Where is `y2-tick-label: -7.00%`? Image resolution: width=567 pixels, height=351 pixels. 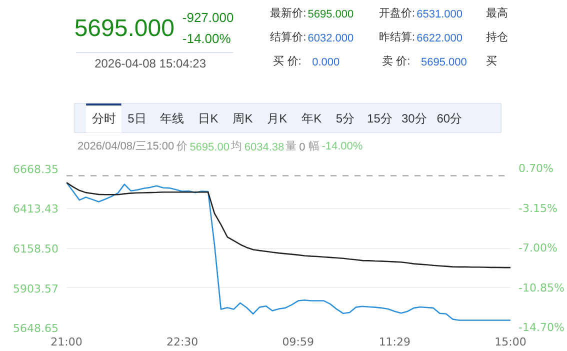 y2-tick-label: -7.00% is located at coordinates (538, 248).